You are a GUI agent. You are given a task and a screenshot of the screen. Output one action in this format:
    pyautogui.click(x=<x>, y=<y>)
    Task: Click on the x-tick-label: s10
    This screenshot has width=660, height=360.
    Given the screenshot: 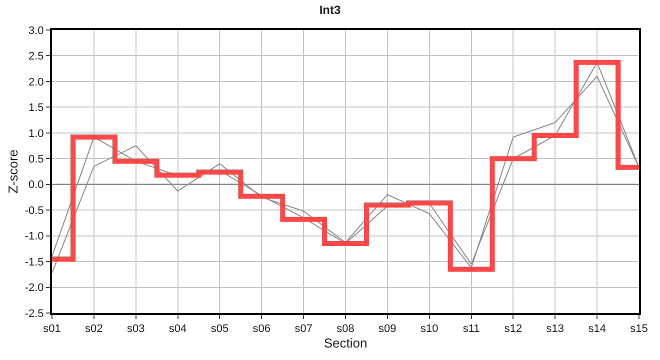 What is the action you would take?
    pyautogui.click(x=429, y=329)
    